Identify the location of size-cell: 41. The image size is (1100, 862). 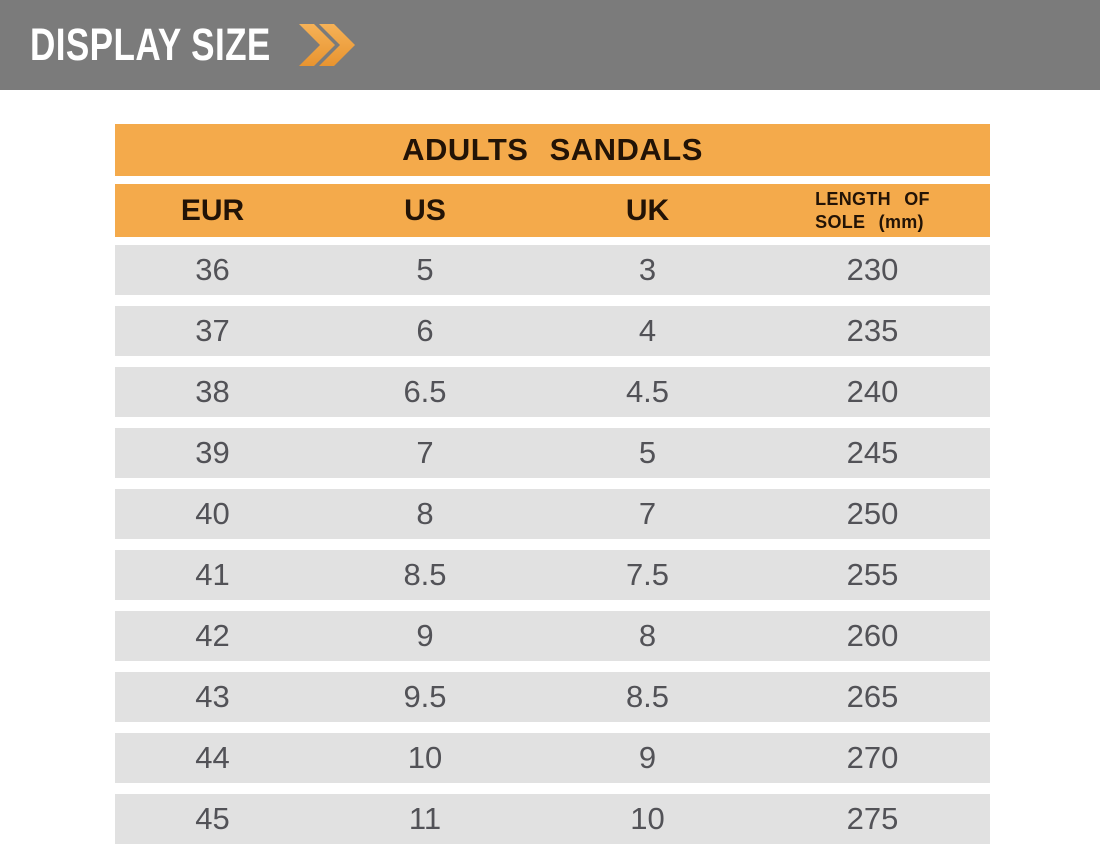
(212, 574).